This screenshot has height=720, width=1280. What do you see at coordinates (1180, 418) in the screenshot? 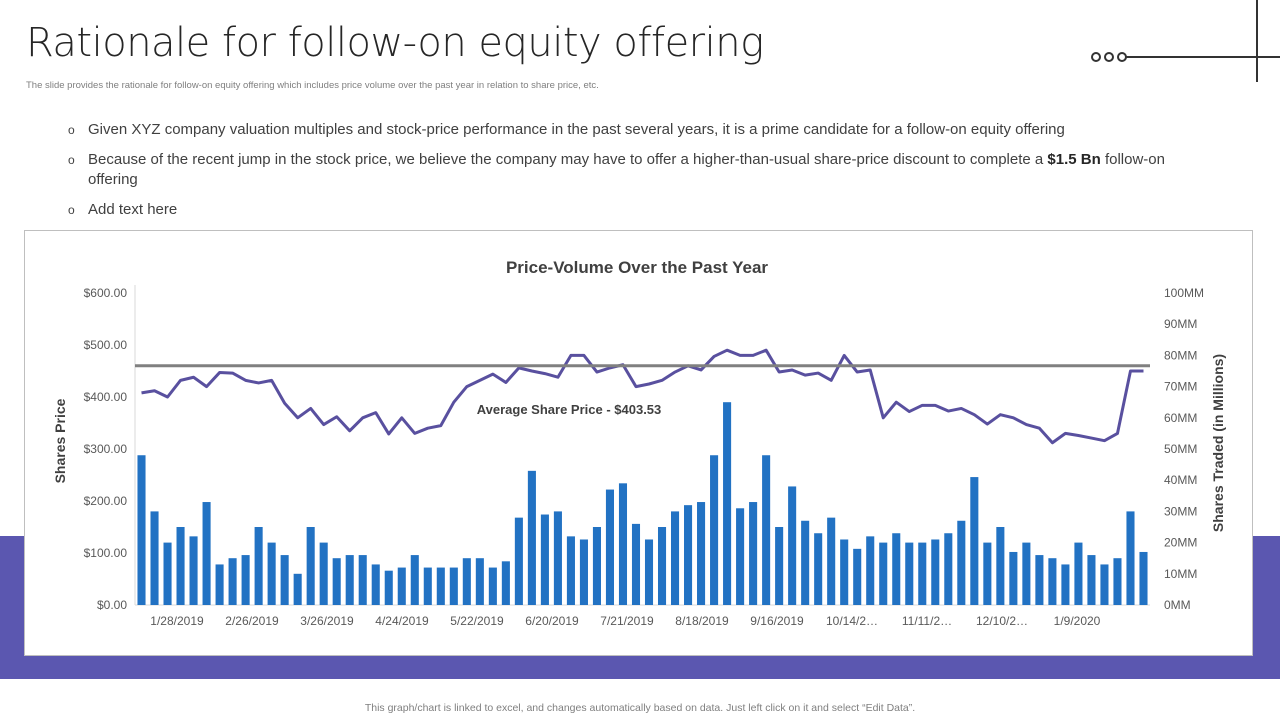
I see `y2-tick-label: 60MM` at bounding box center [1180, 418].